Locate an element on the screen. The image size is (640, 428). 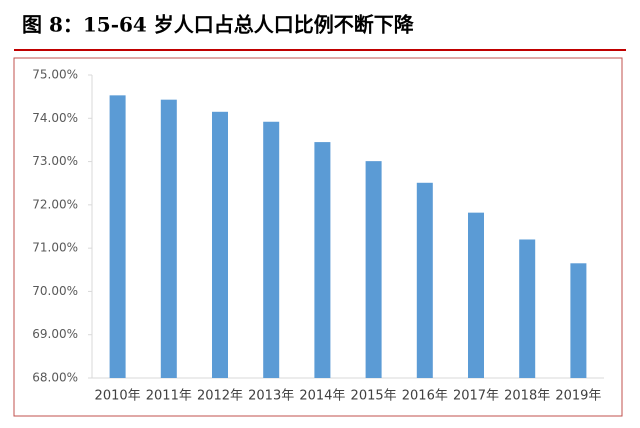
chart-title: 图 8：15-64 岁人口占总人口比例不断下降 is located at coordinates (218, 25).